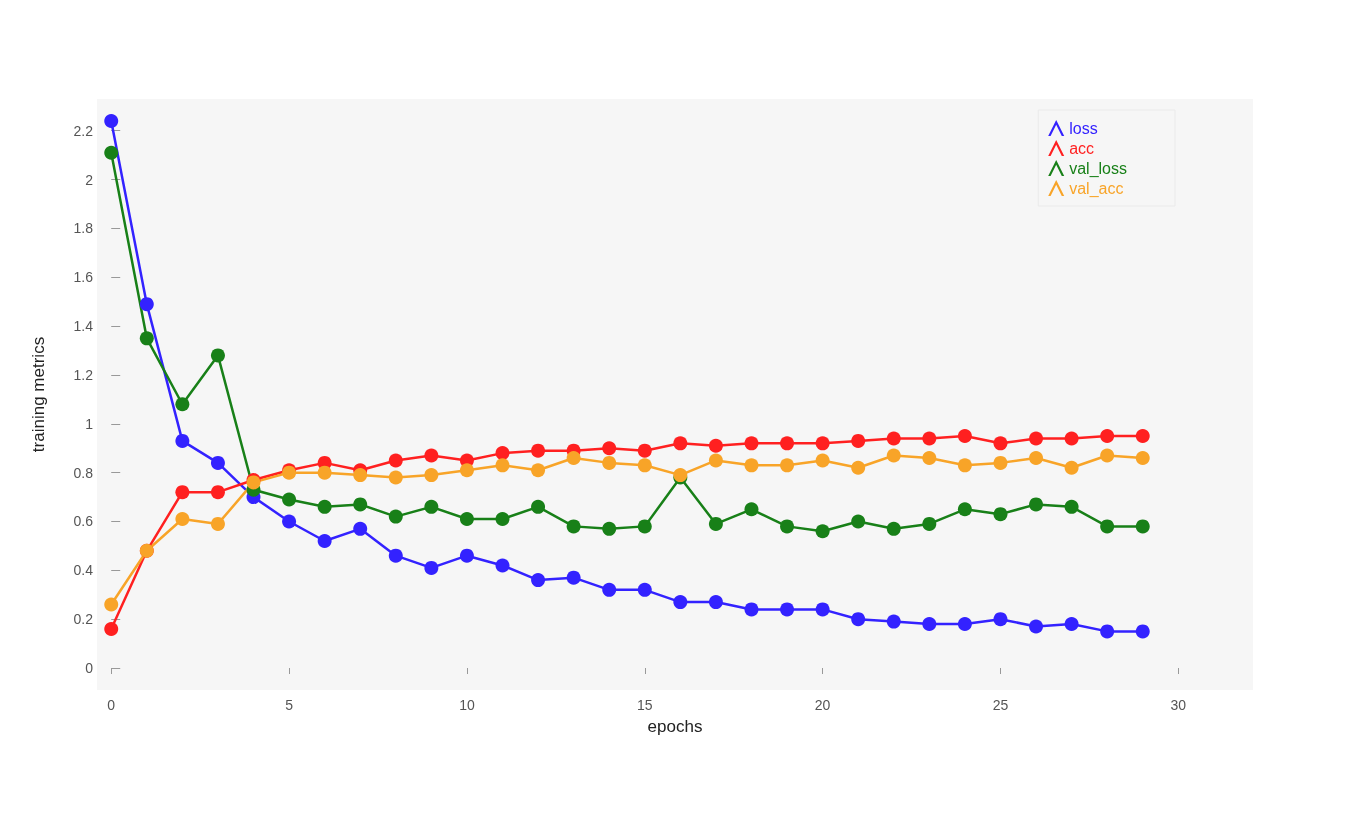 The image size is (1355, 826). What do you see at coordinates (111, 705) in the screenshot?
I see `x-tick-label: 0` at bounding box center [111, 705].